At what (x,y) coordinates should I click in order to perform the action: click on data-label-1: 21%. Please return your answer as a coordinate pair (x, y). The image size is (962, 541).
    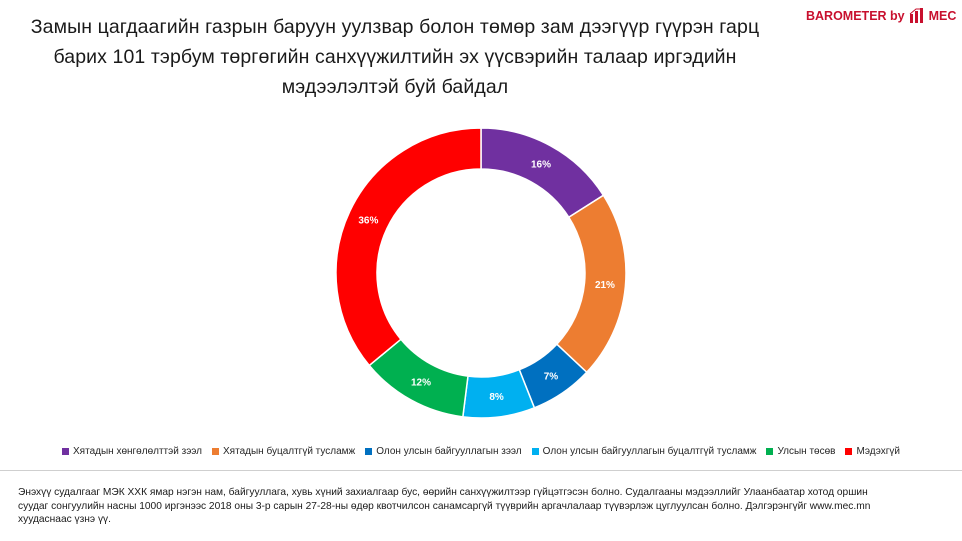
    Looking at the image, I should click on (605, 285).